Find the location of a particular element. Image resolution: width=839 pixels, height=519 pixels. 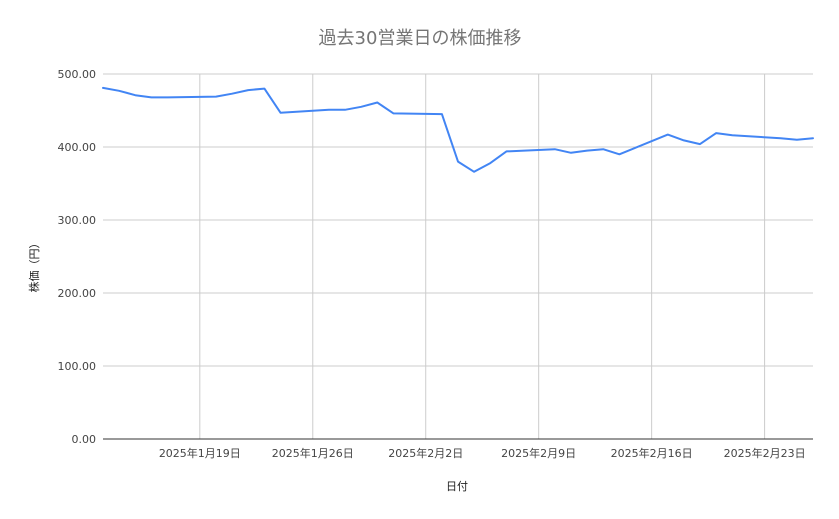

chart-title: 過去30営業日の株価推移 is located at coordinates (420, 38).